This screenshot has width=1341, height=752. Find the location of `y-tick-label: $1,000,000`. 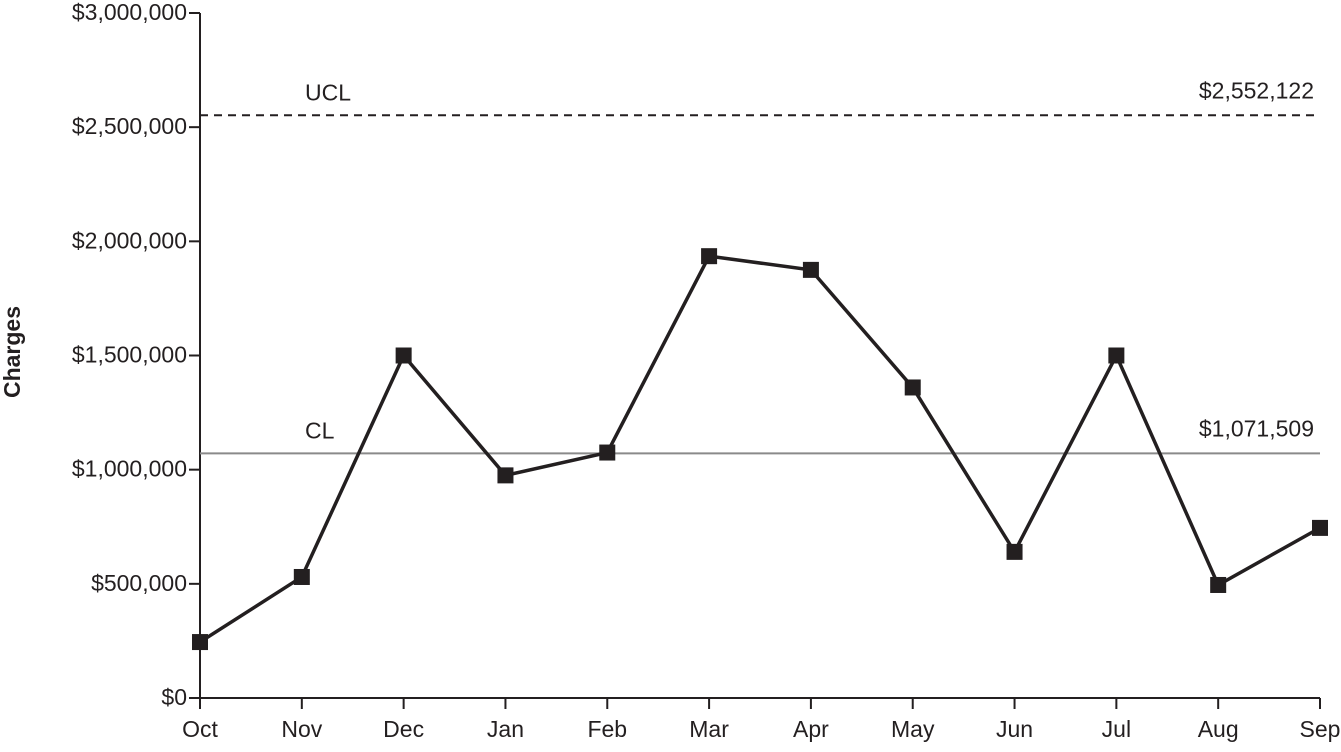

y-tick-label: $1,000,000 is located at coordinates (129, 469).